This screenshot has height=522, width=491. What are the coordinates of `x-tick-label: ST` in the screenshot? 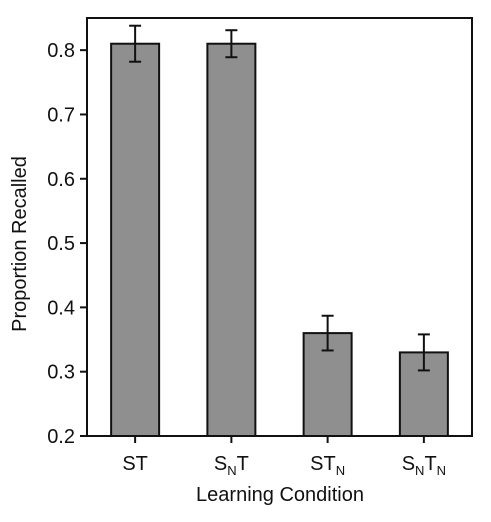 It's located at (135, 464).